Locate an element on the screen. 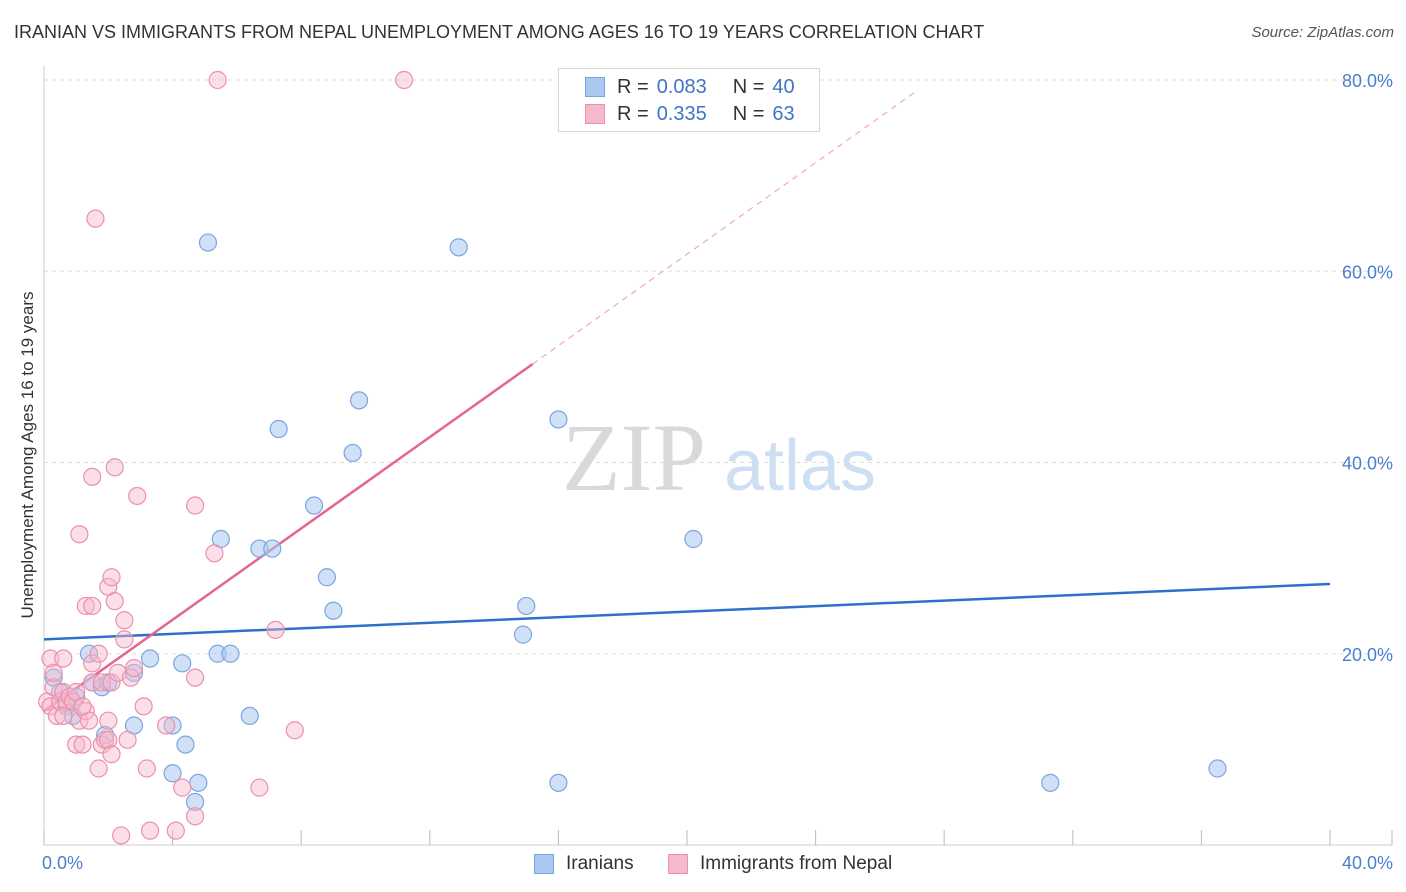 The width and height of the screenshot is (1406, 892). watermark-atlas: atlas is located at coordinates (800, 466).